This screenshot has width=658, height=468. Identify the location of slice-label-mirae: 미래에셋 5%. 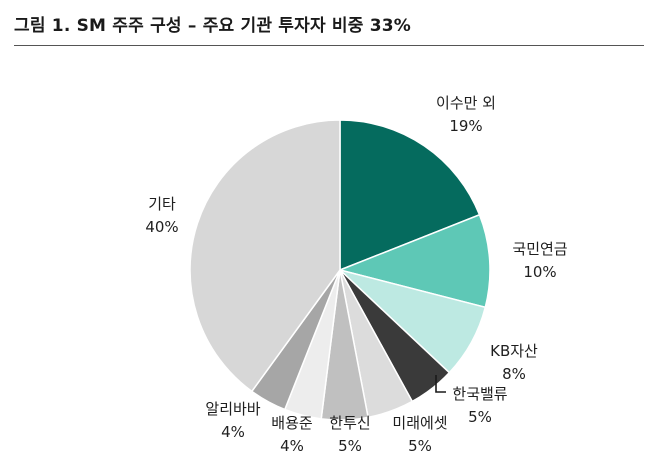
(419, 435).